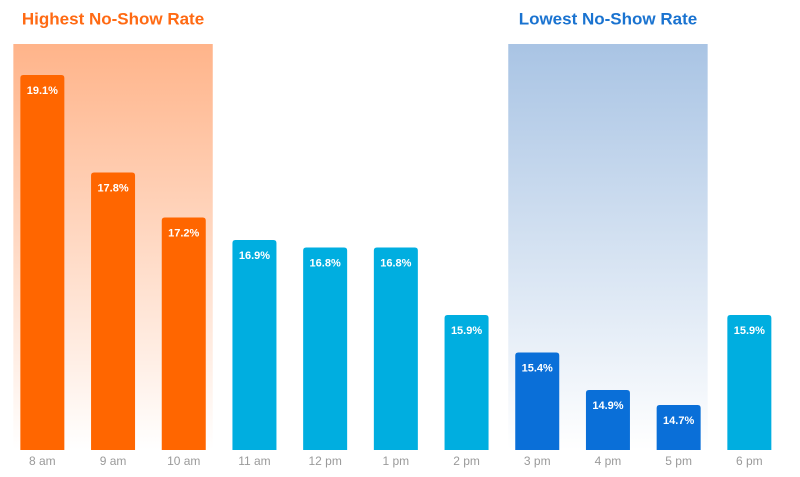  What do you see at coordinates (749, 461) in the screenshot?
I see `x-tick-label: 6 pm` at bounding box center [749, 461].